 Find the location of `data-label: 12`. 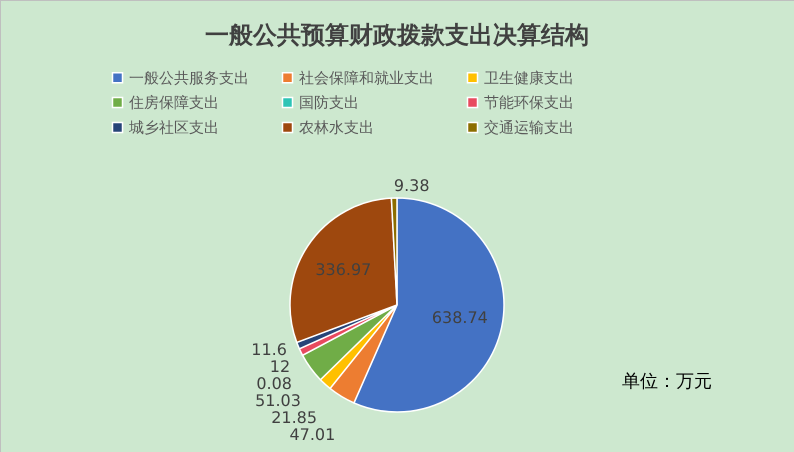

data-label: 12 is located at coordinates (280, 366).